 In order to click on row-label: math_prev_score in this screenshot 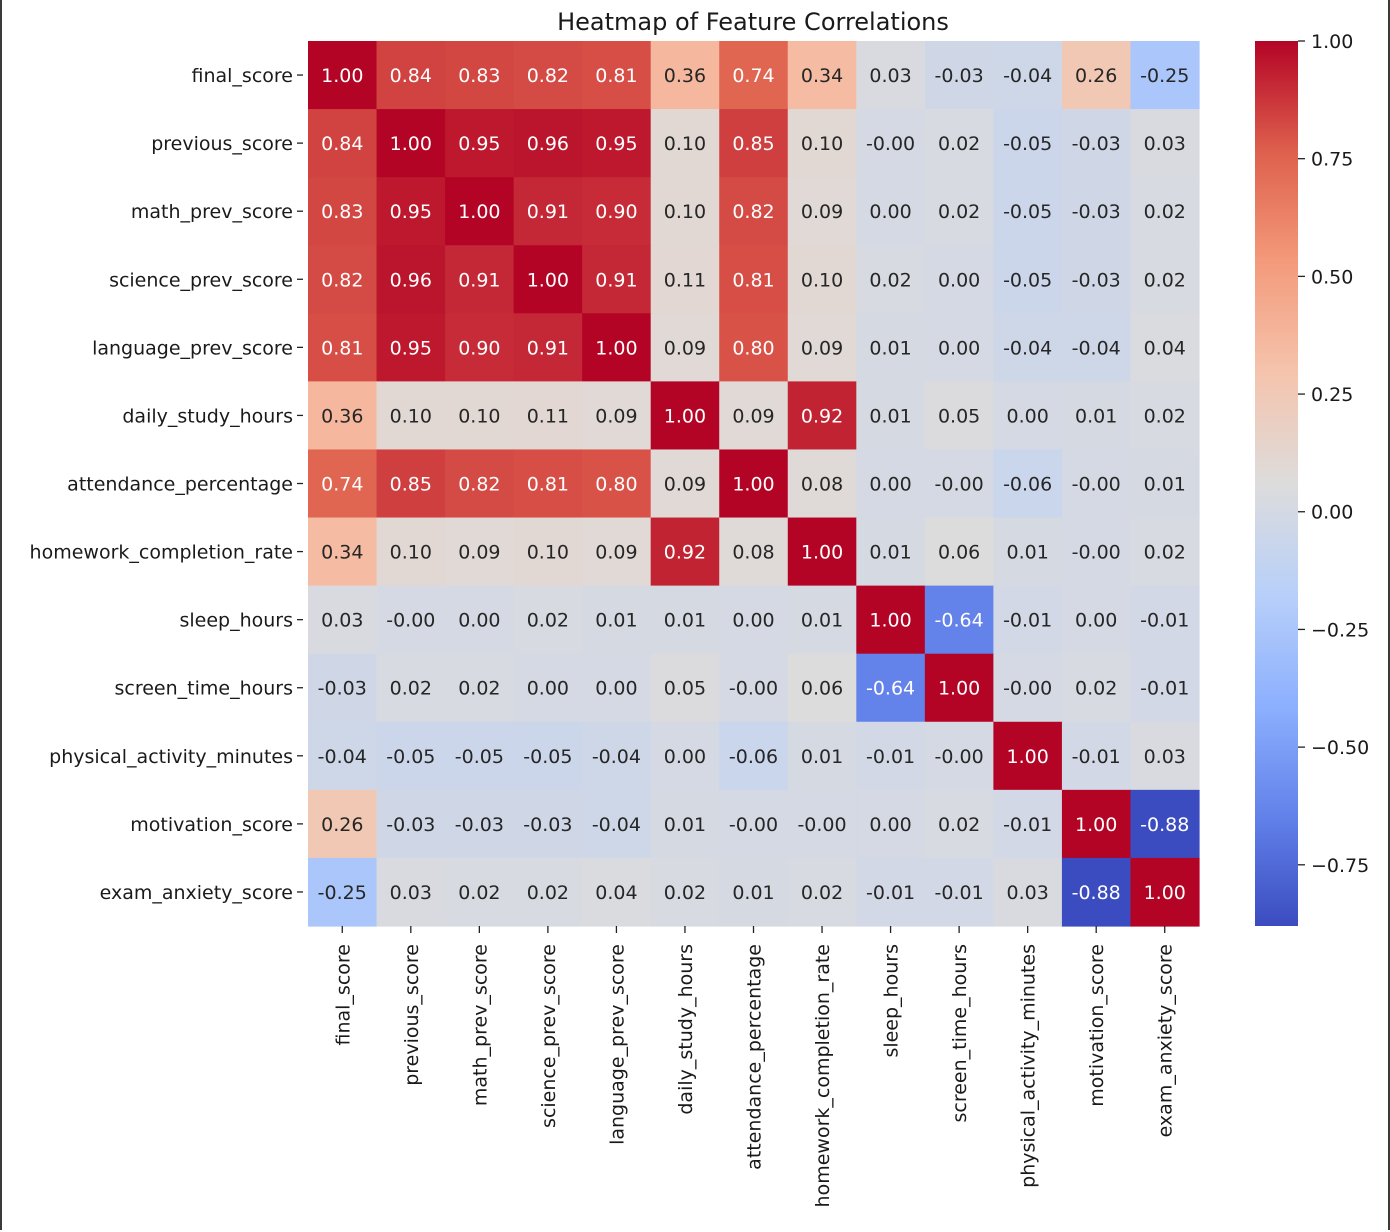, I will do `click(212, 212)`.